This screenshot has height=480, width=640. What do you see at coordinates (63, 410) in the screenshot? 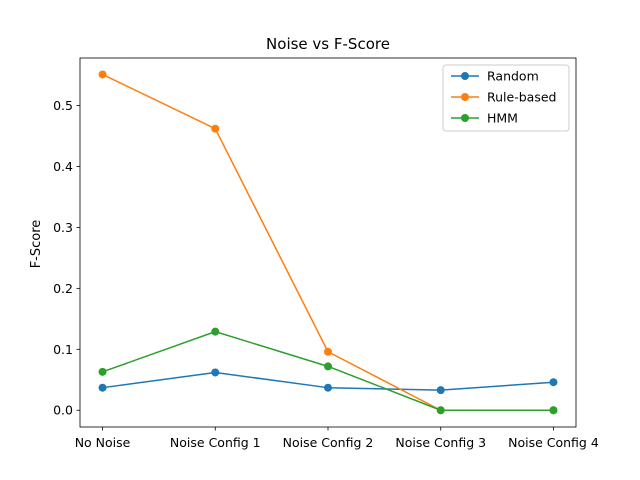
I see `y-tick-label-0: 0.0` at bounding box center [63, 410].